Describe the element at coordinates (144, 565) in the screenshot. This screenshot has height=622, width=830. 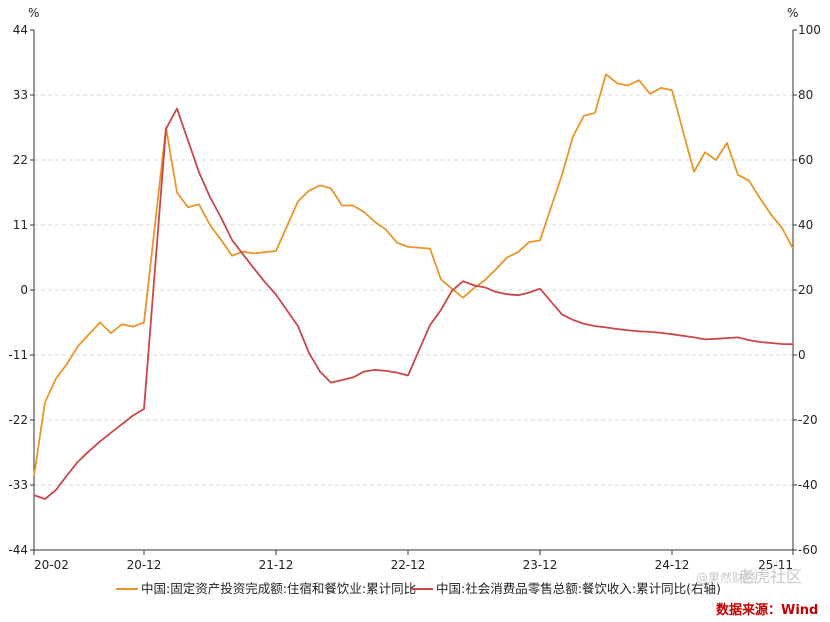
I see `x-tick-label: 20-12` at that location.